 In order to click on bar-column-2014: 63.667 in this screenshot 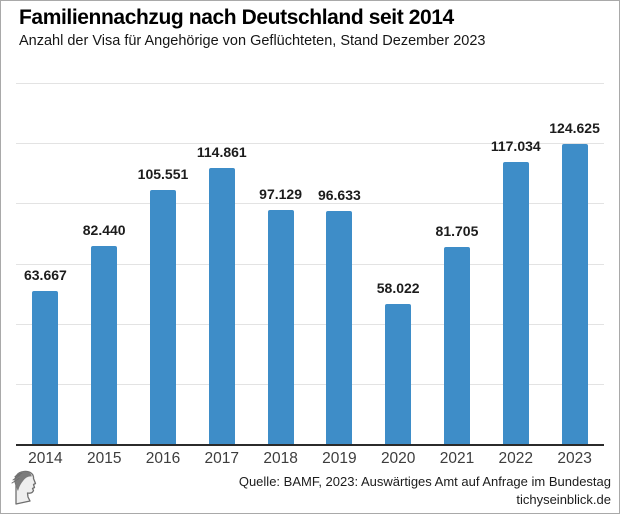, I will do `click(45, 263)`.